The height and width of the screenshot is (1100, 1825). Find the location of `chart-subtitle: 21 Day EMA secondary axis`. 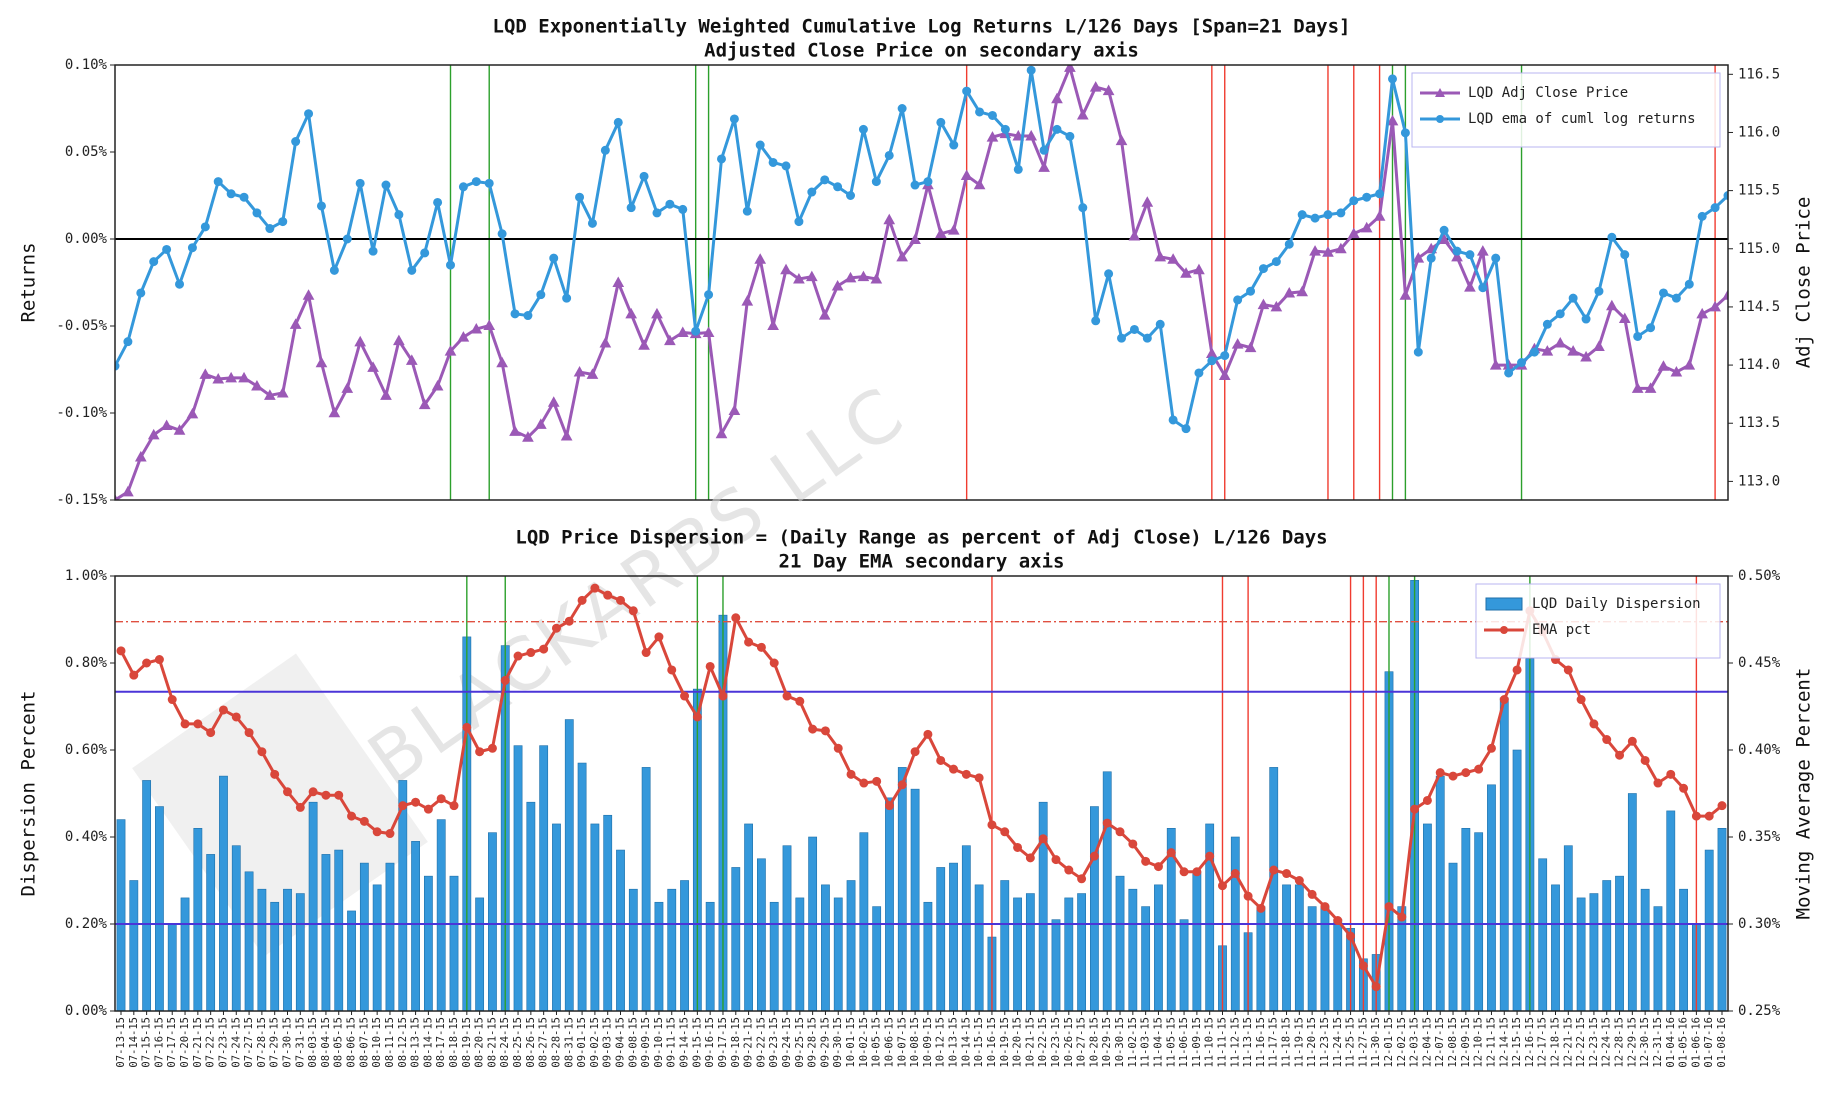

chart-subtitle: 21 Day EMA secondary axis is located at coordinates (922, 562).